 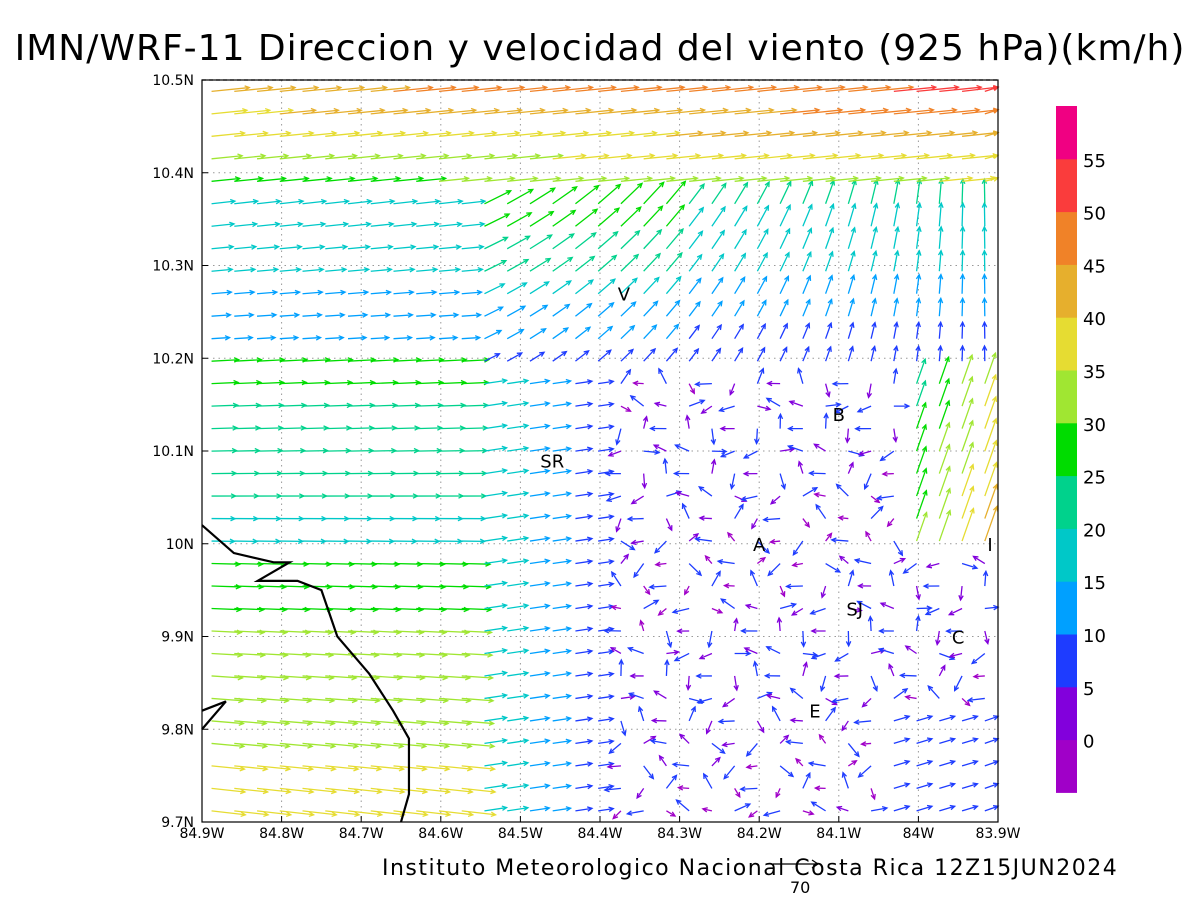 What do you see at coordinates (1094, 530) in the screenshot?
I see `colorbar-label: 20` at bounding box center [1094, 530].